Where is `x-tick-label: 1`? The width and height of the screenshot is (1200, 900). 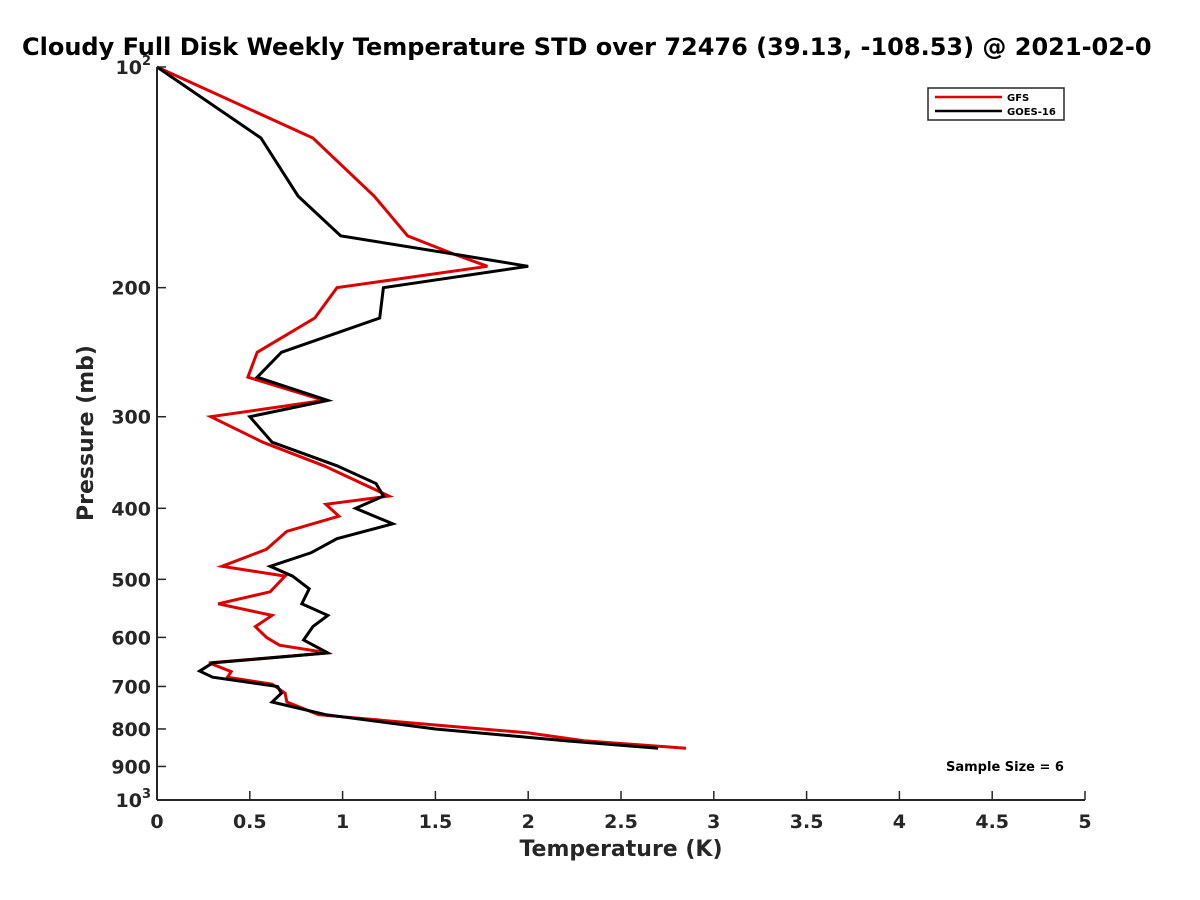 x-tick-label: 1 is located at coordinates (342, 822).